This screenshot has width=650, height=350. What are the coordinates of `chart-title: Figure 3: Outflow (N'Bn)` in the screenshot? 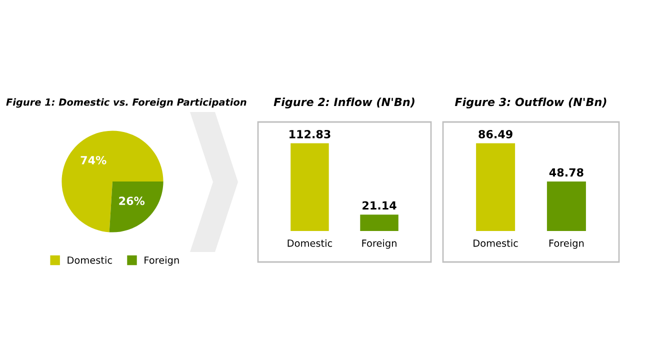 It's located at (530, 103).